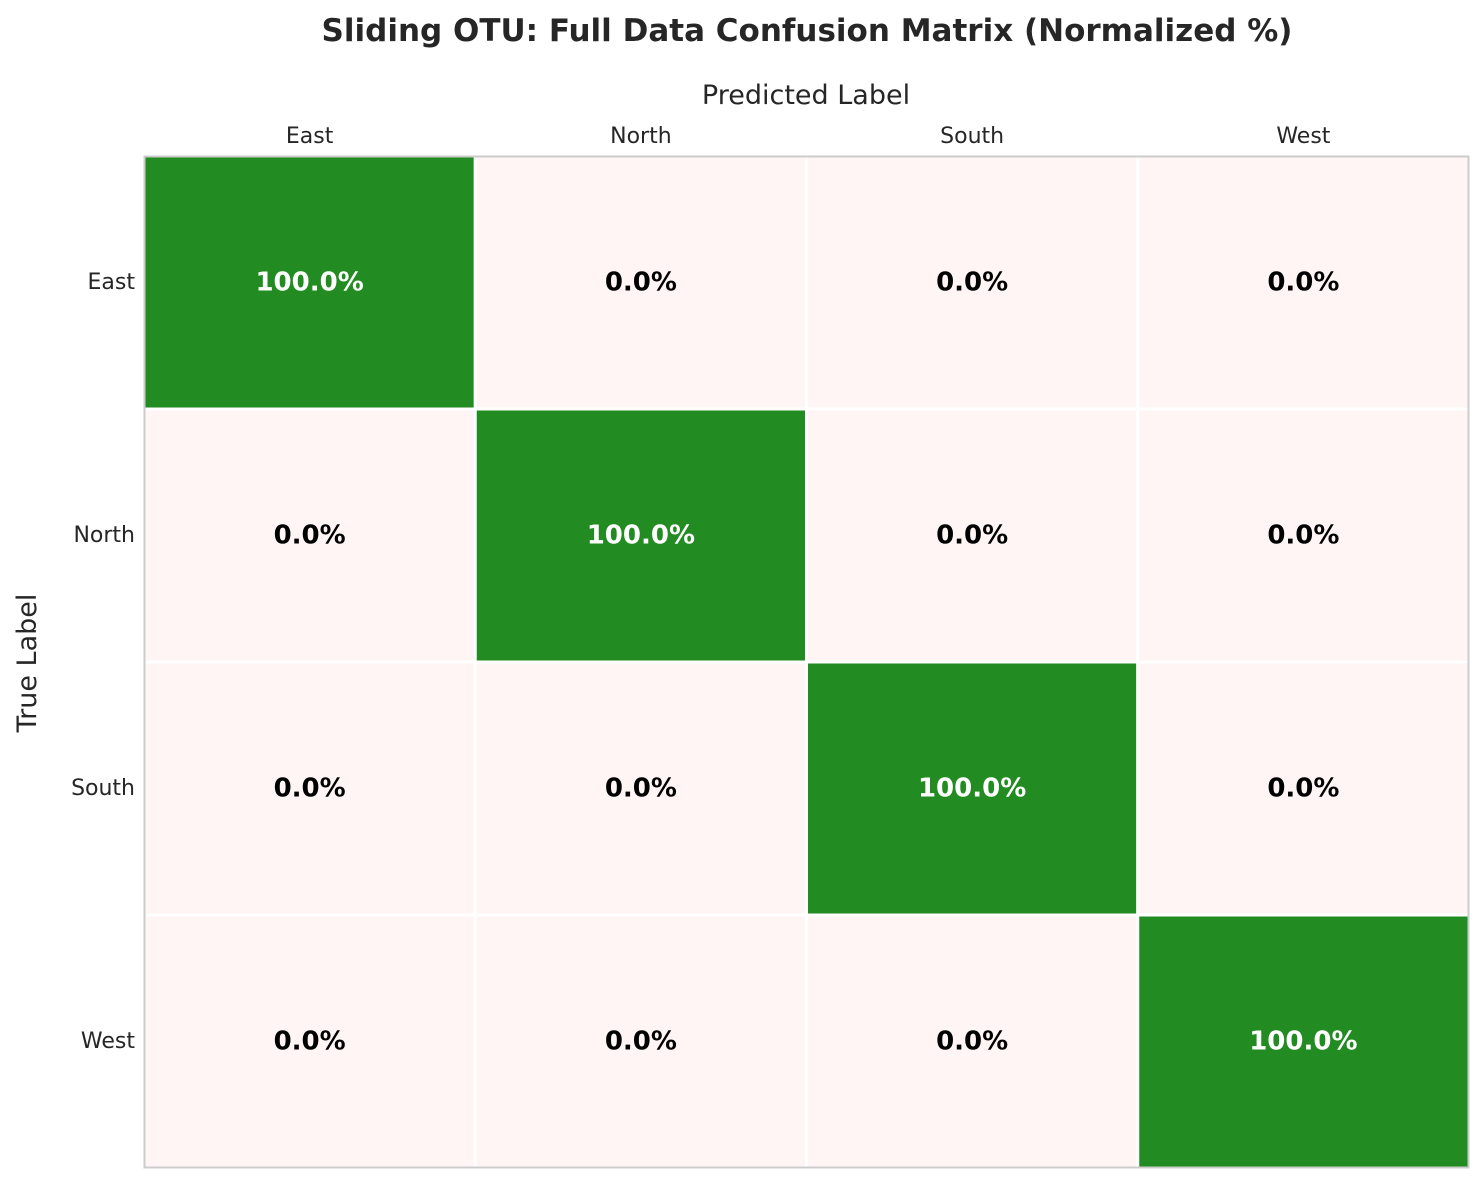 The width and height of the screenshot is (1484, 1187). Describe the element at coordinates (103, 788) in the screenshot. I see `y-tick-label: South` at that location.